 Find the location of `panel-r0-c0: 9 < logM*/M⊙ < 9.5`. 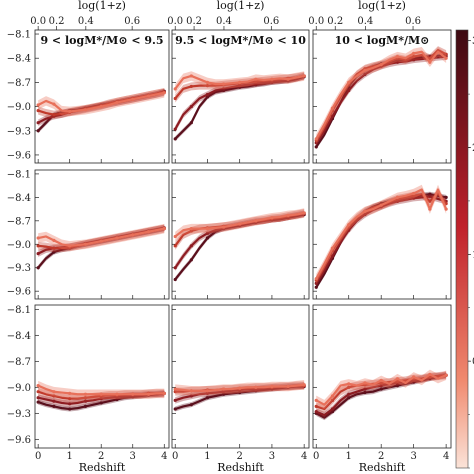

panel-r0-c0: 9 < logM*/M⊙ < 9.5 is located at coordinates (102, 95).